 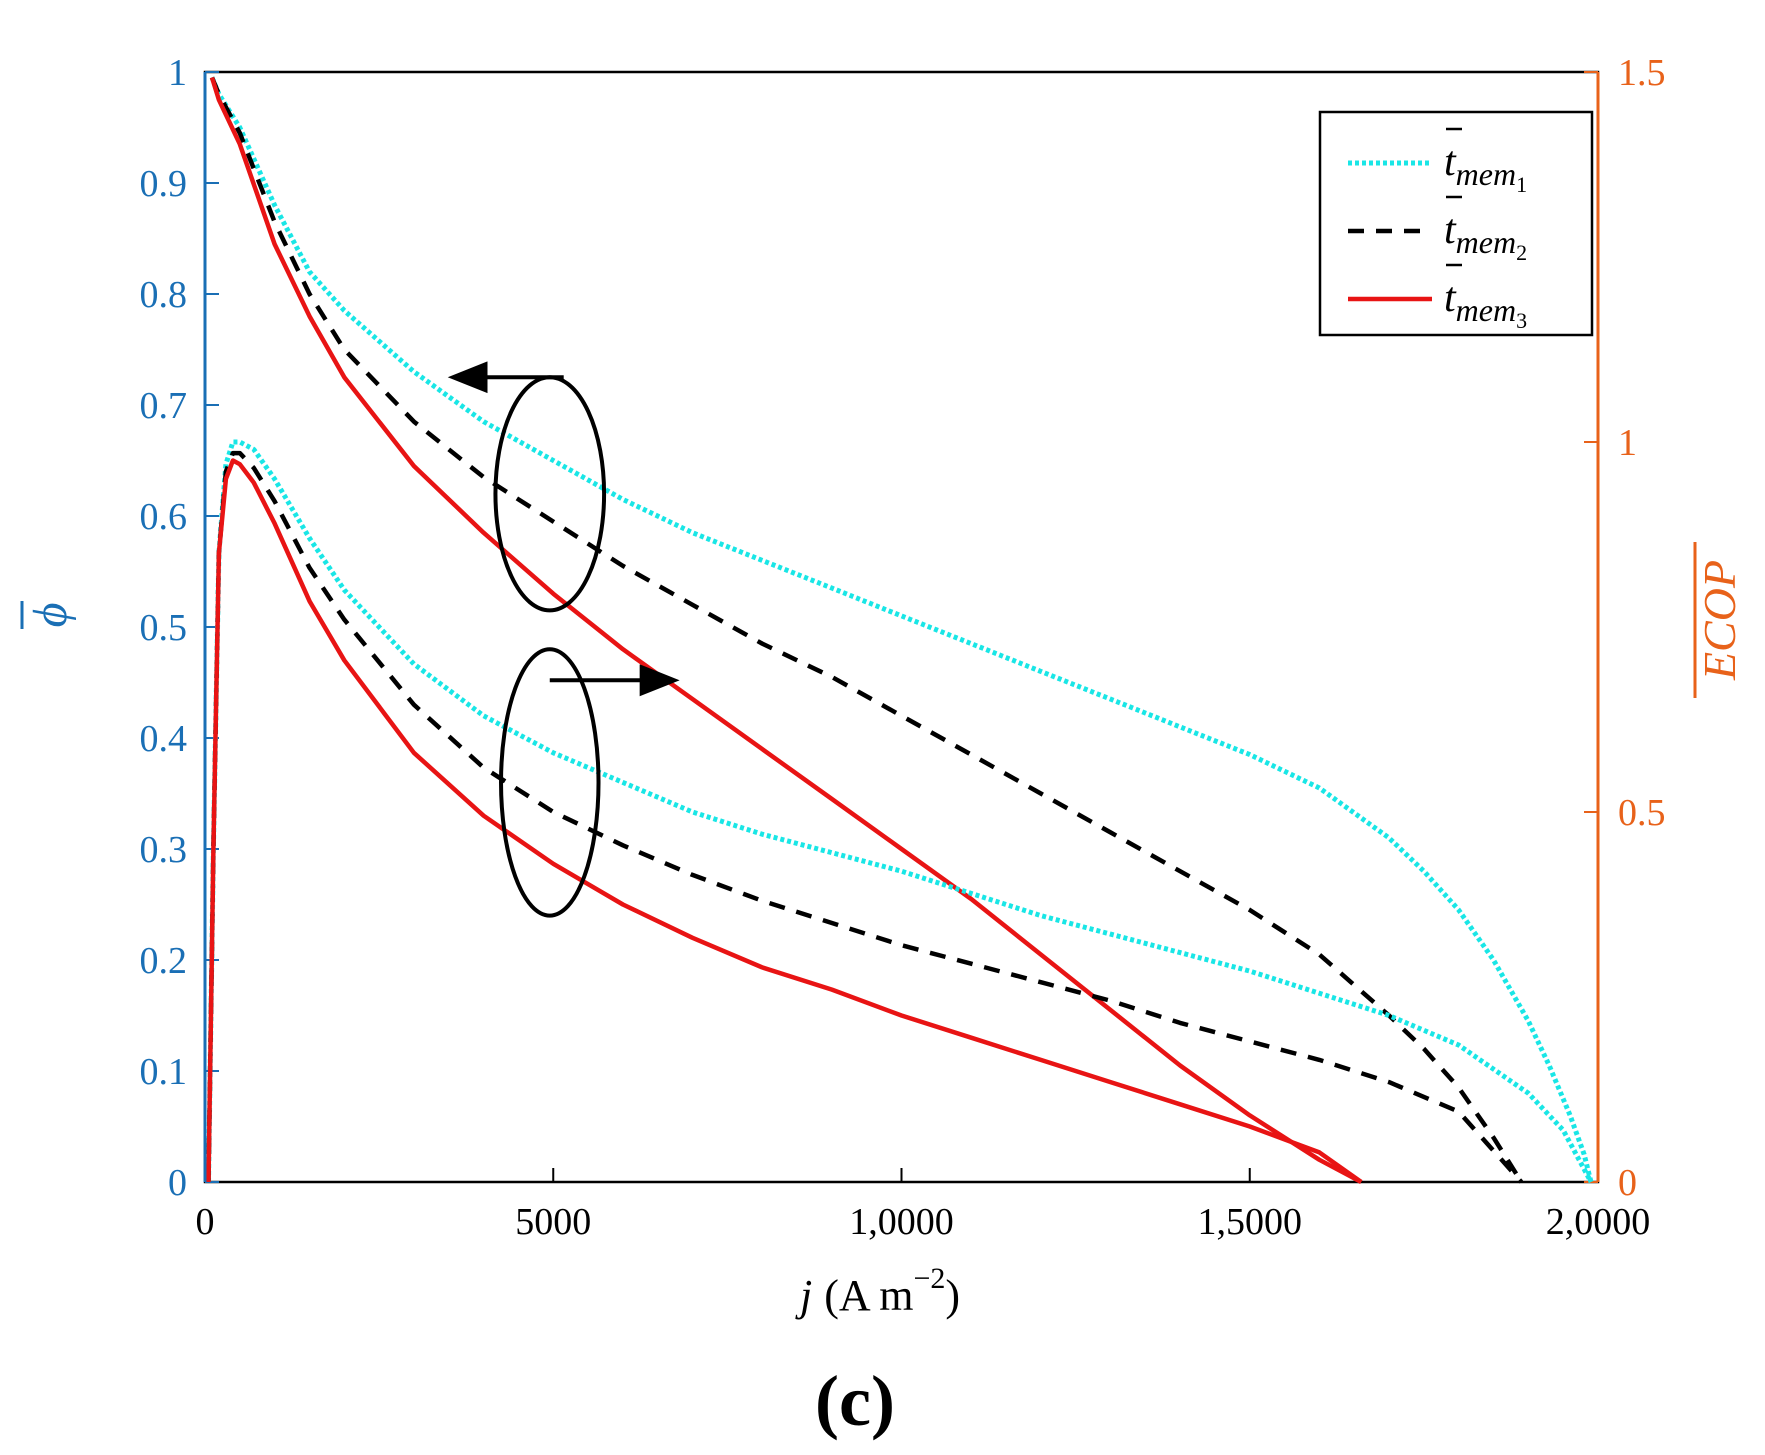 I want to click on right-tick-labels: 0 0.5 1 1.5, so click(x=1642, y=628).